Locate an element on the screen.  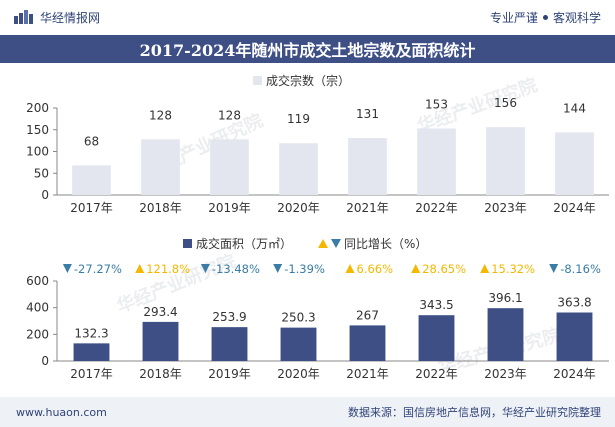
slogan-right: 客观科学 is located at coordinates (576, 17).